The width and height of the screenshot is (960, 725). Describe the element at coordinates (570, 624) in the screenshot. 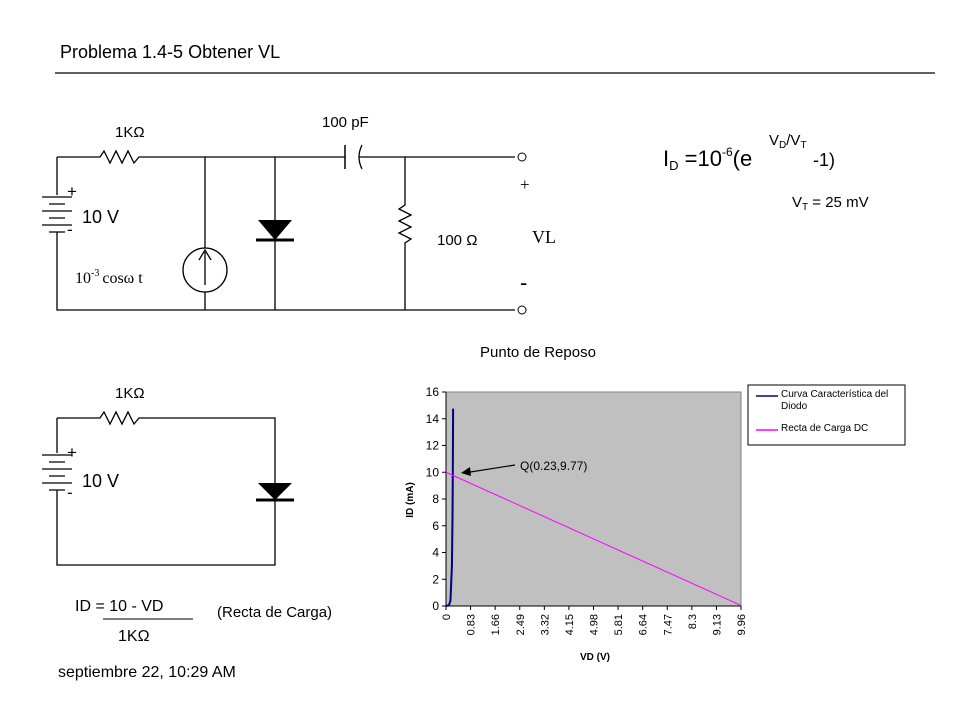

I see `x-tick-label: 4.15` at that location.